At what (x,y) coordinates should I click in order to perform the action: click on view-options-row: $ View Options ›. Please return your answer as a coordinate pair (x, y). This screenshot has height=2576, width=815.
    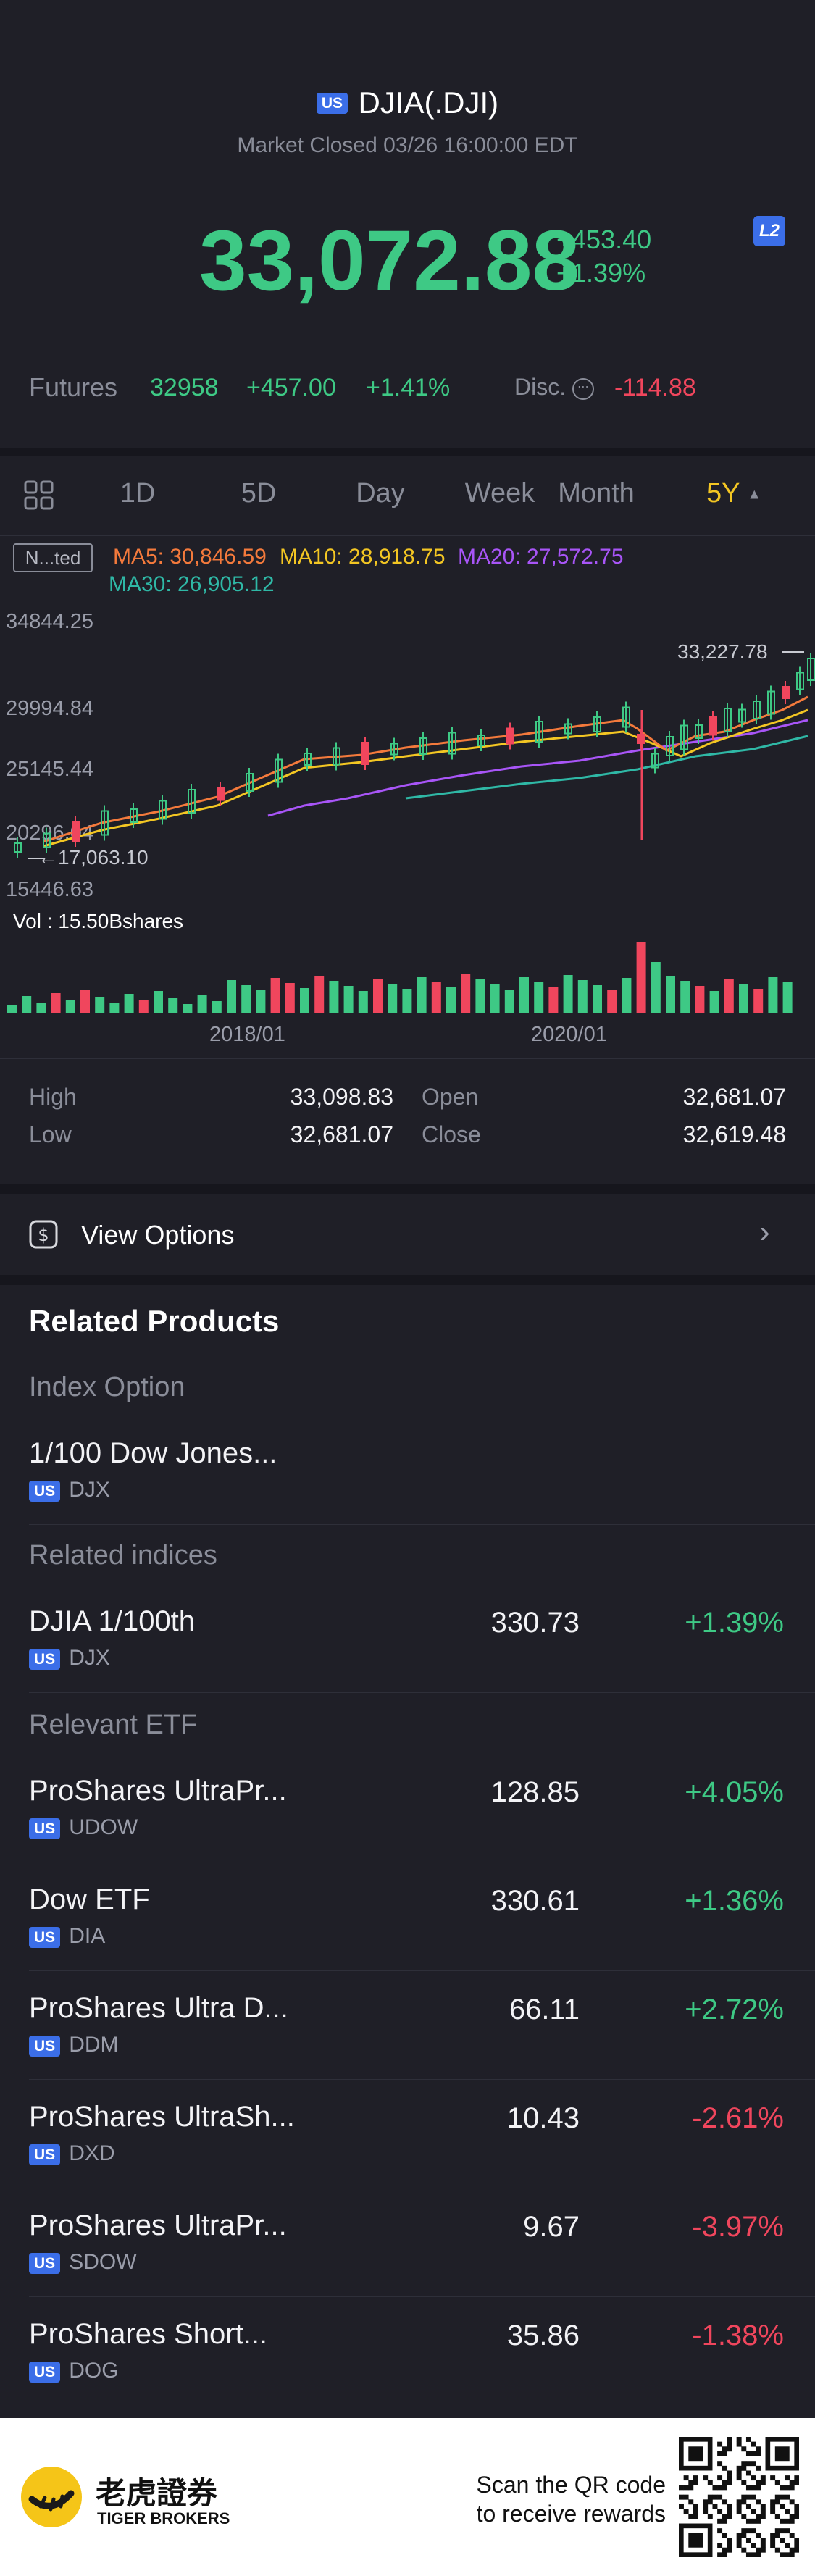
    Looking at the image, I should click on (407, 1234).